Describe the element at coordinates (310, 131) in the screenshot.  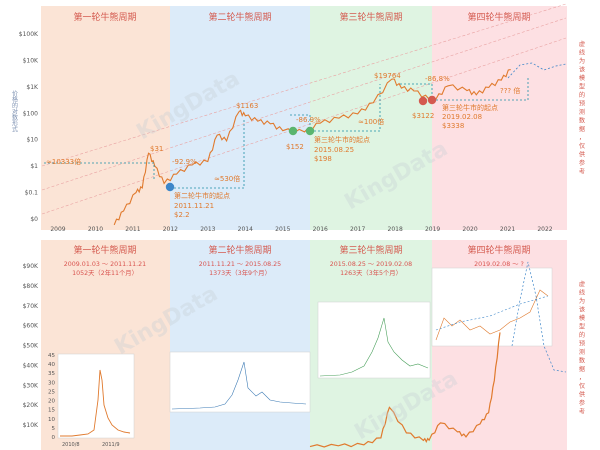
I see `phase3-start-marker` at that location.